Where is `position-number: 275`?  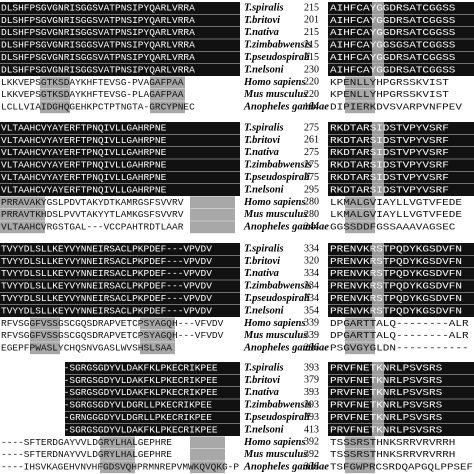
position-number: 275 is located at coordinates (311, 152).